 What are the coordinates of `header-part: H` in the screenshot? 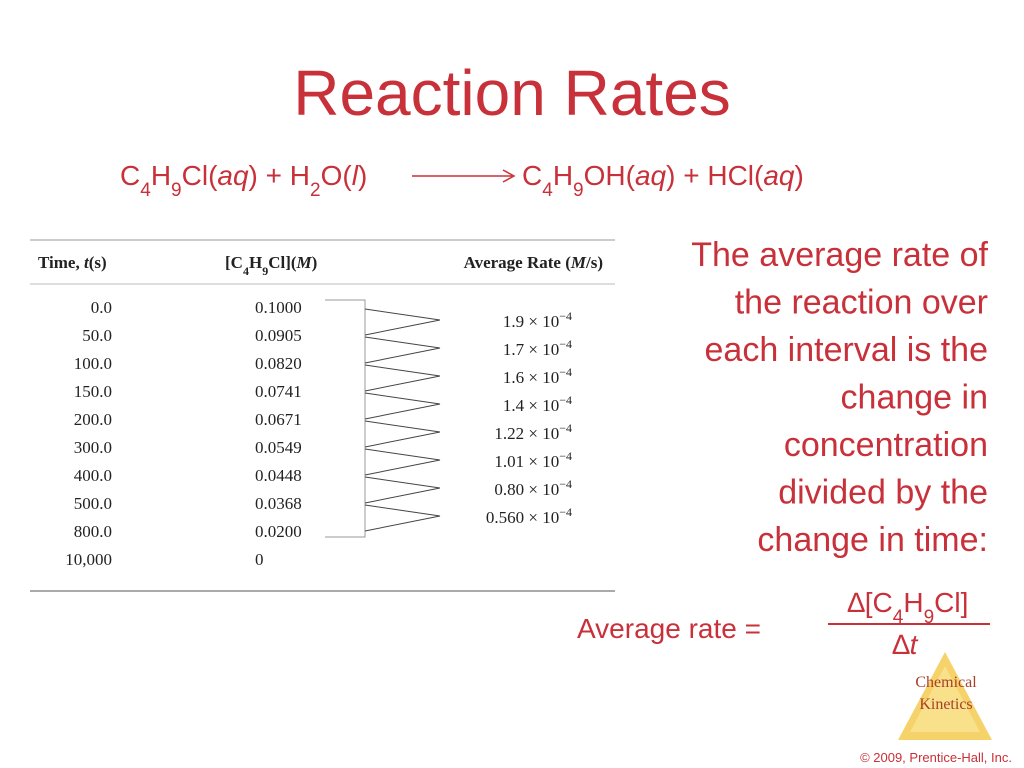 It's located at (255, 262).